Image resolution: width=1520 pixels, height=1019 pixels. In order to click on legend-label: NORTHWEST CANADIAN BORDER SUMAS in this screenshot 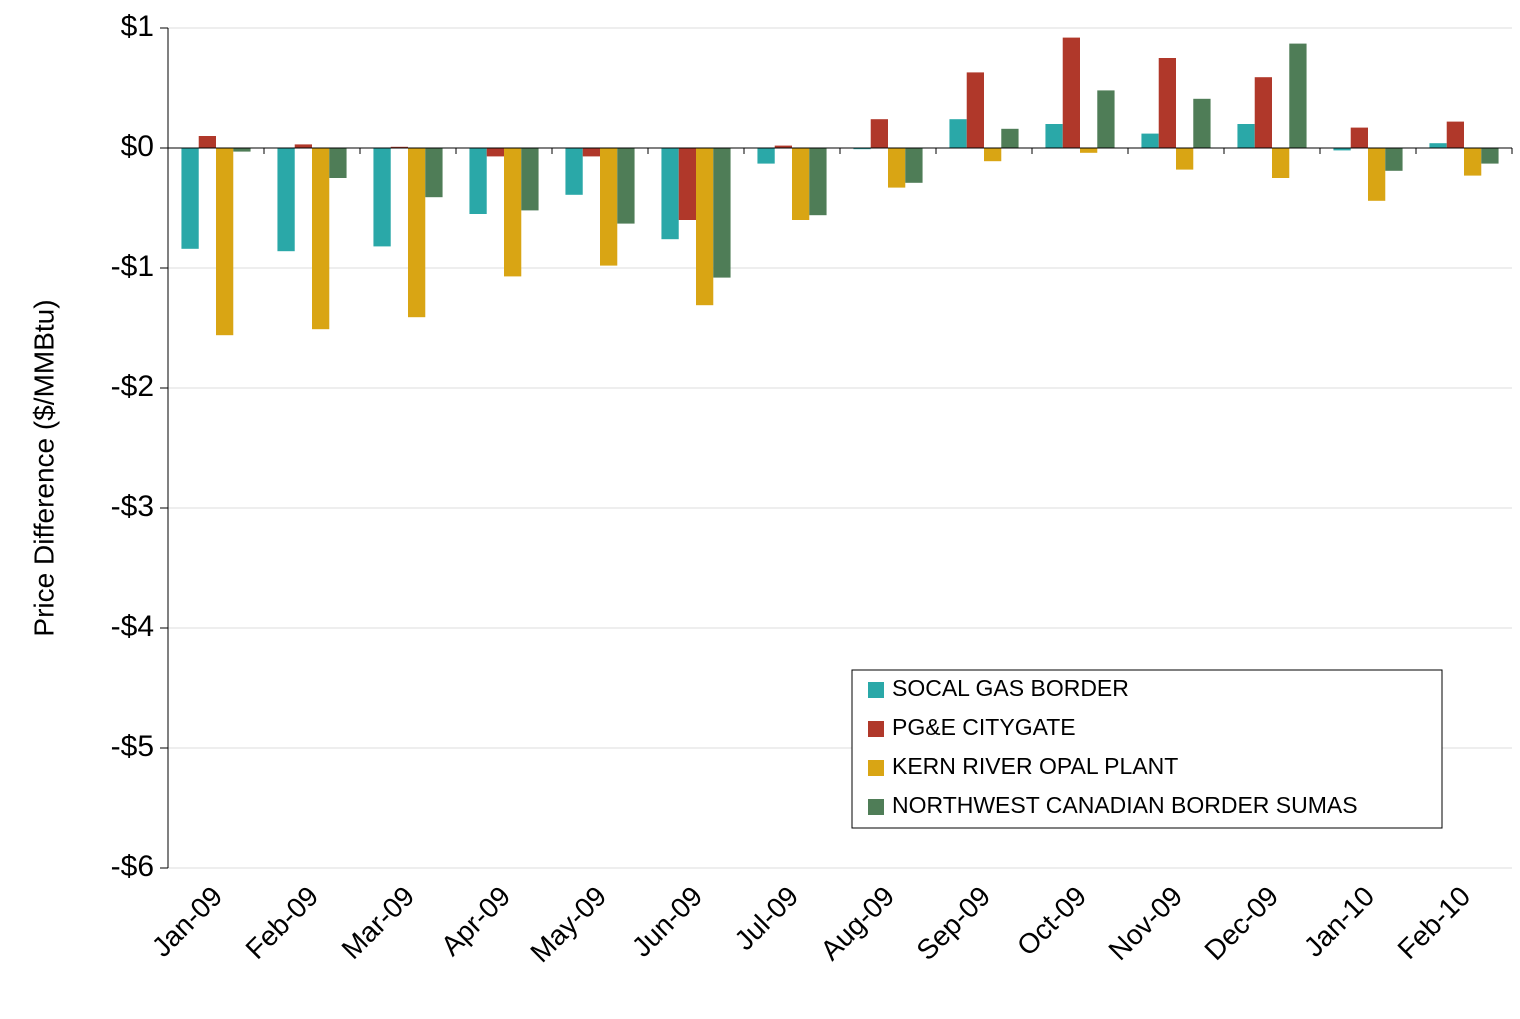, I will do `click(1125, 805)`.